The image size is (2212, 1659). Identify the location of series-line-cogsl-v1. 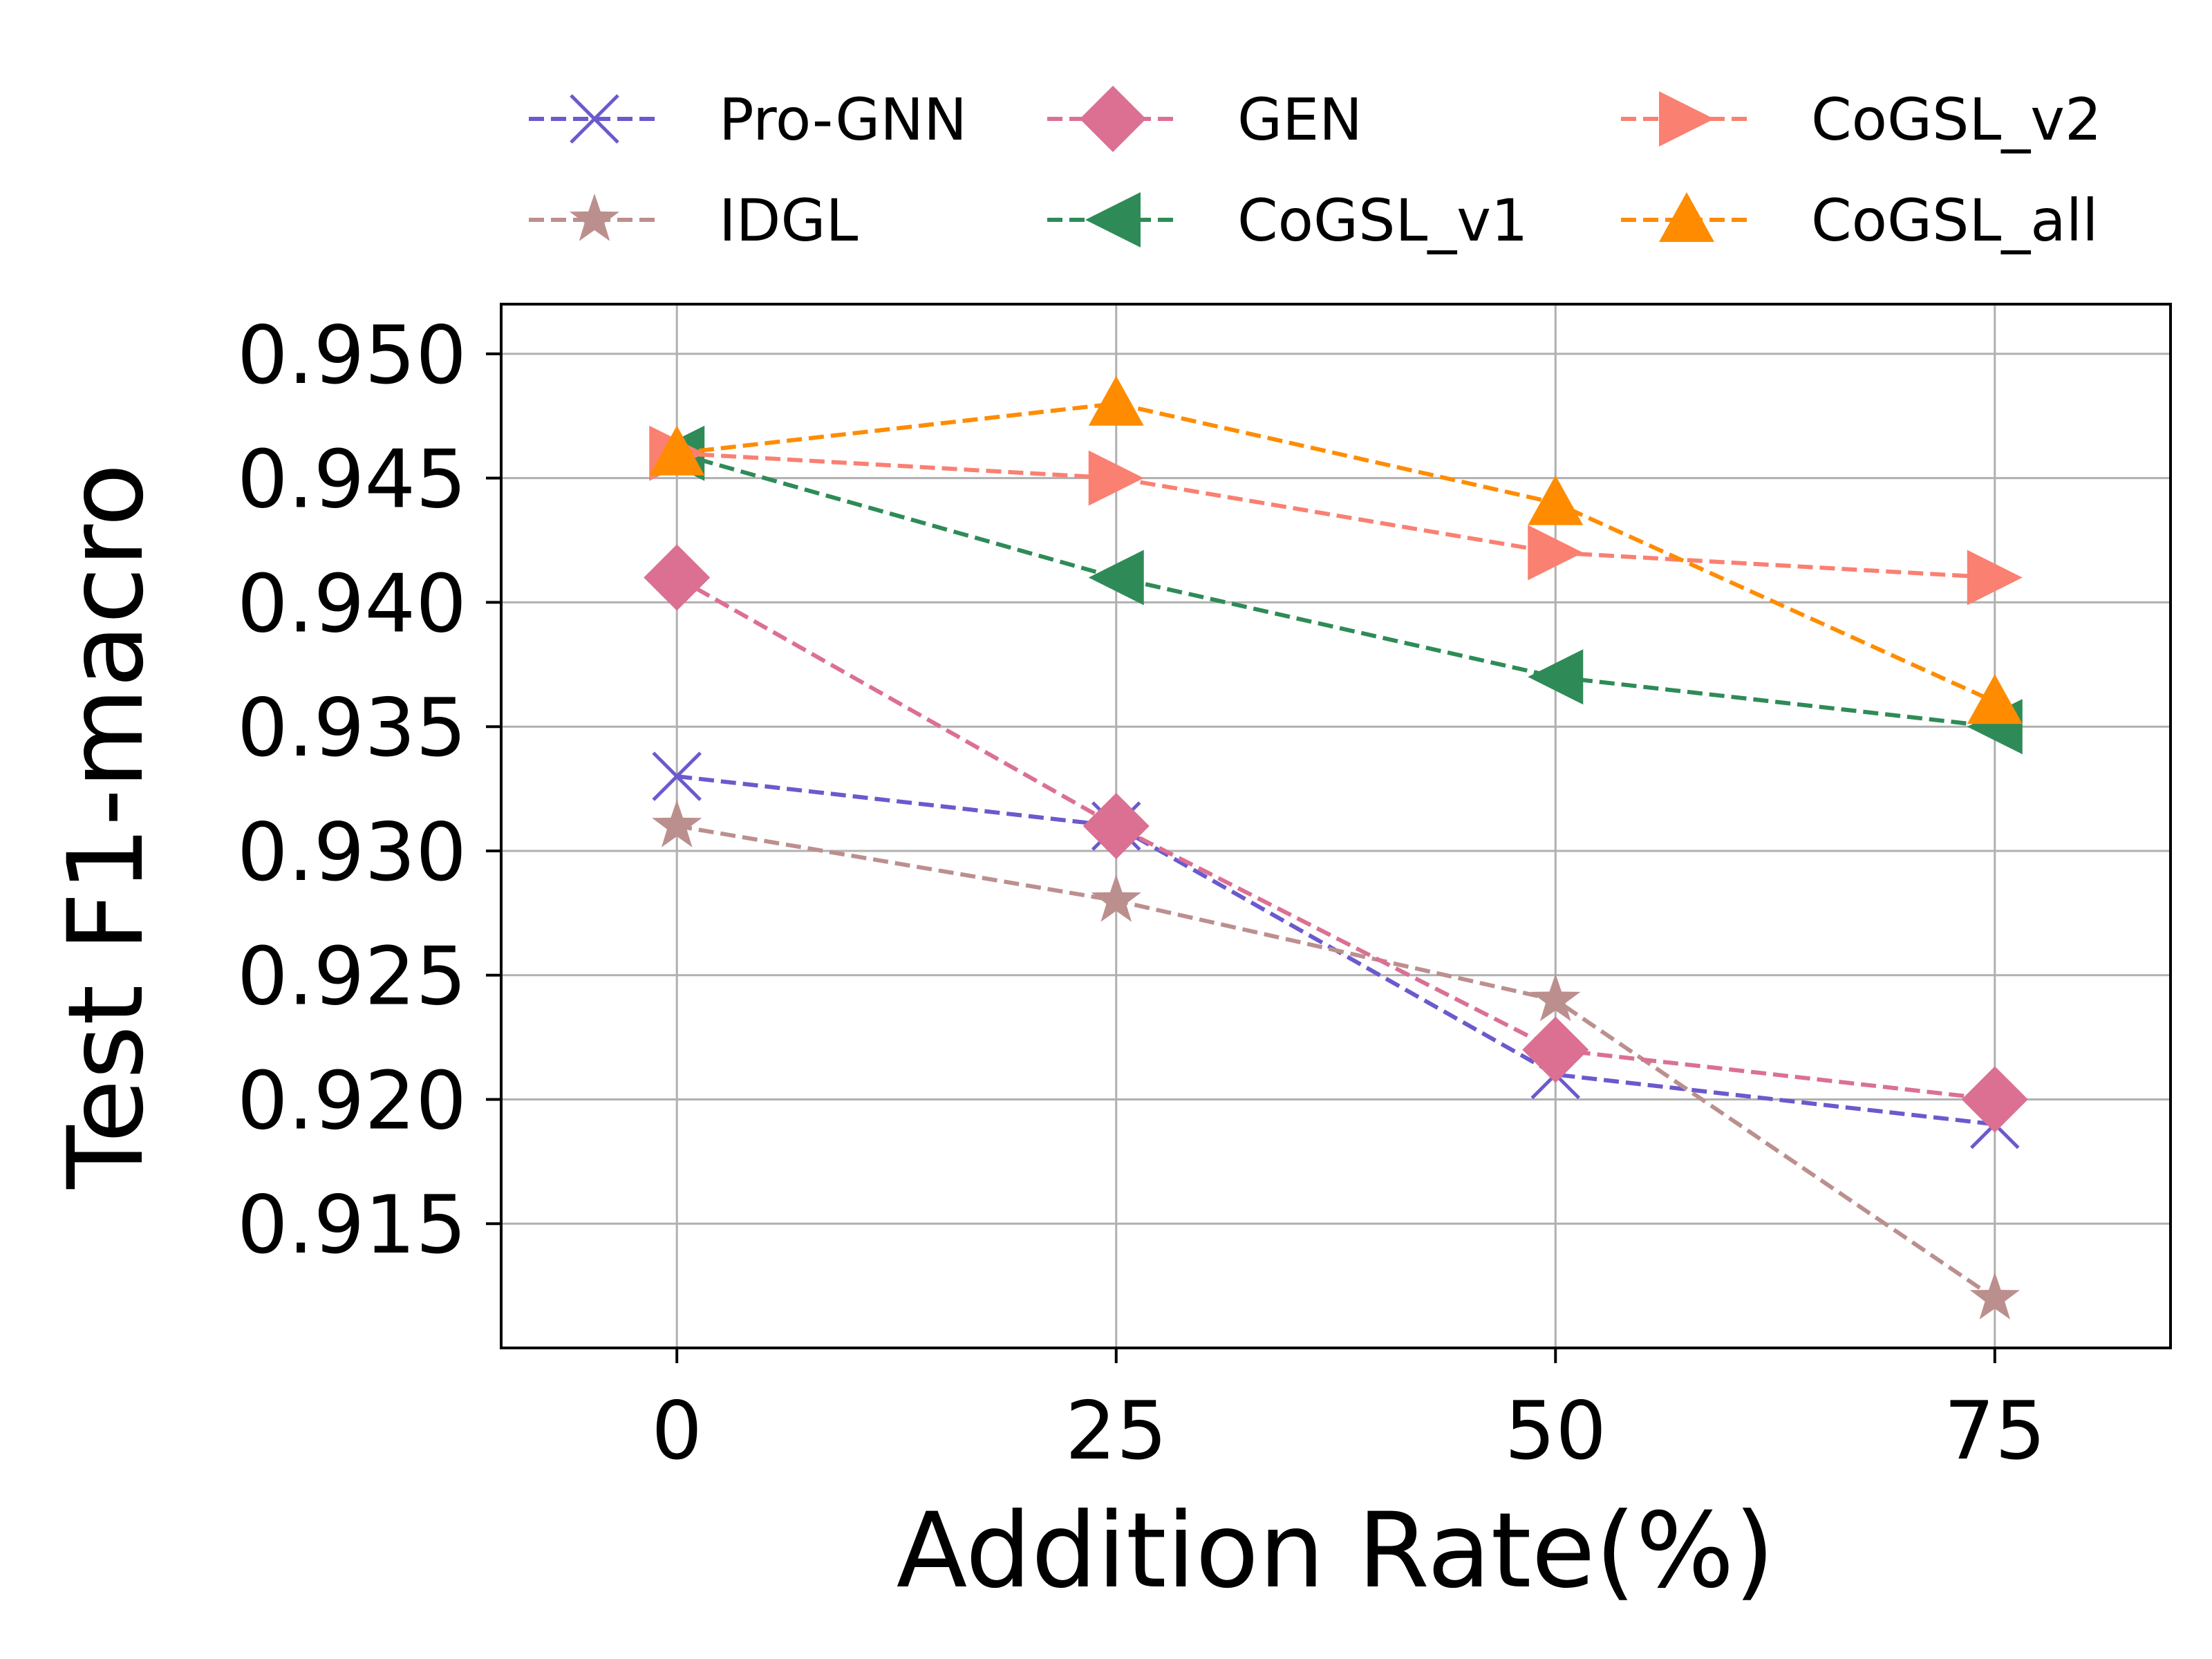
(1336, 590).